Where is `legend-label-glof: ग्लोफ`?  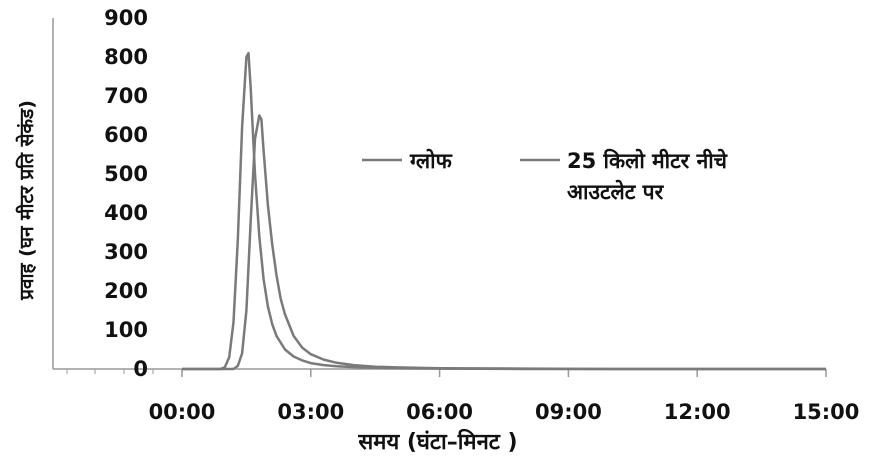
legend-label-glof: ग्लोफ is located at coordinates (431, 160).